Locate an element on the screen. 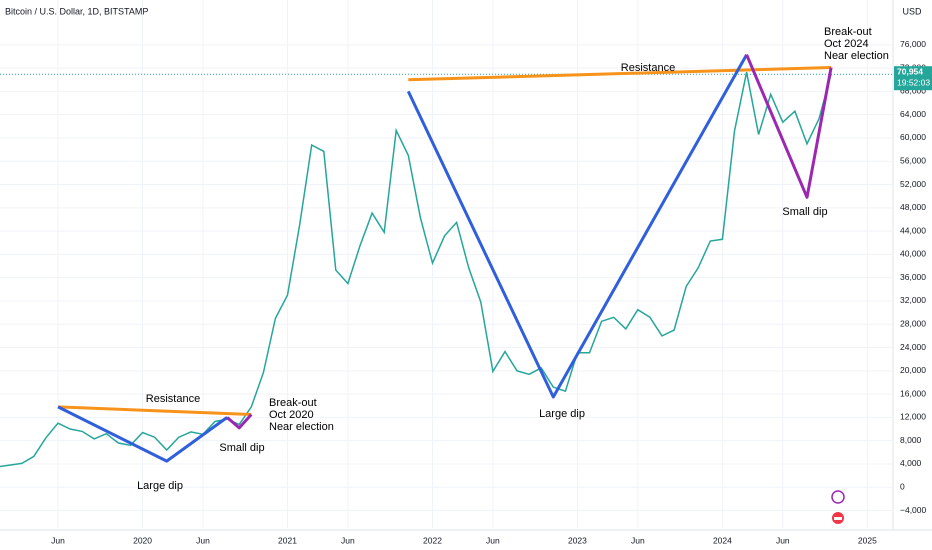  y-tick-label: 76,000 is located at coordinates (913, 44).